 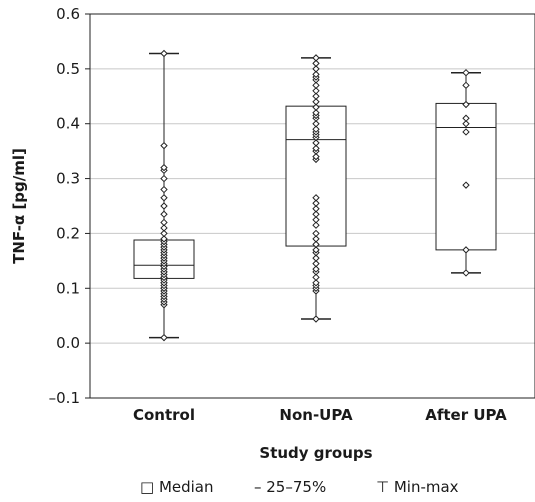 What do you see at coordinates (315, 453) in the screenshot?
I see `x-axis-title: Study groups` at bounding box center [315, 453].